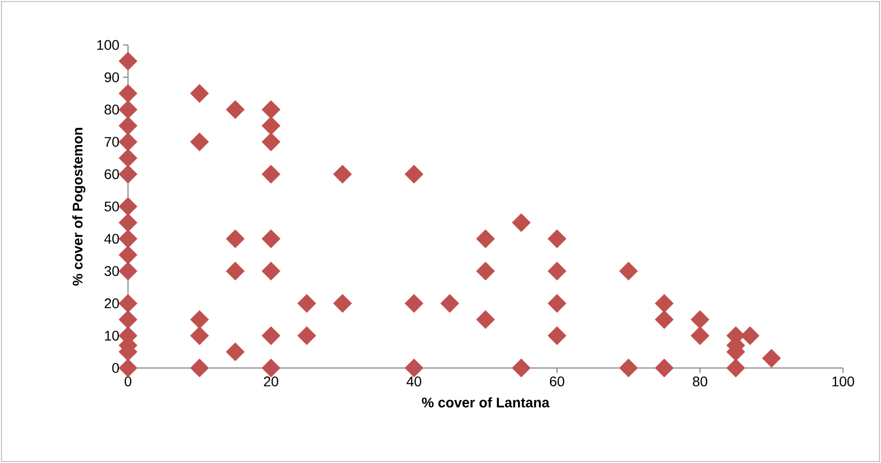 This screenshot has width=881, height=463. What do you see at coordinates (557, 381) in the screenshot?
I see `x-tick-label: 60` at bounding box center [557, 381].